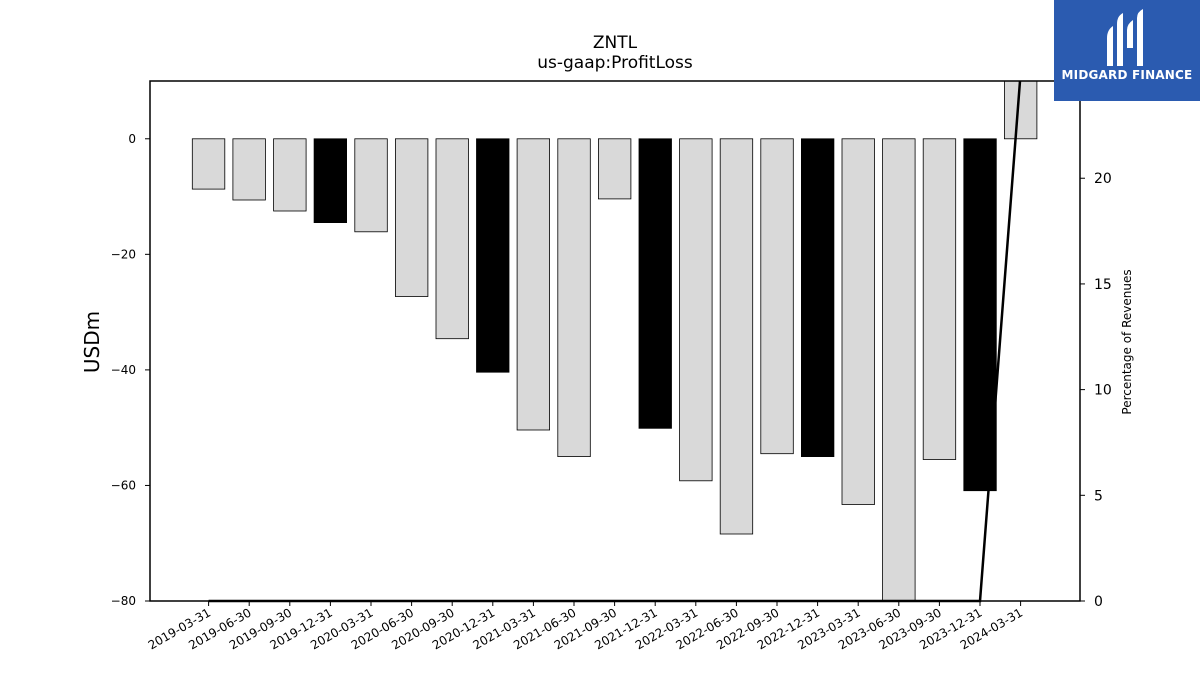 The width and height of the screenshot is (1200, 675). What do you see at coordinates (123, 254) in the screenshot?
I see `y-tick-label: −20` at bounding box center [123, 254].